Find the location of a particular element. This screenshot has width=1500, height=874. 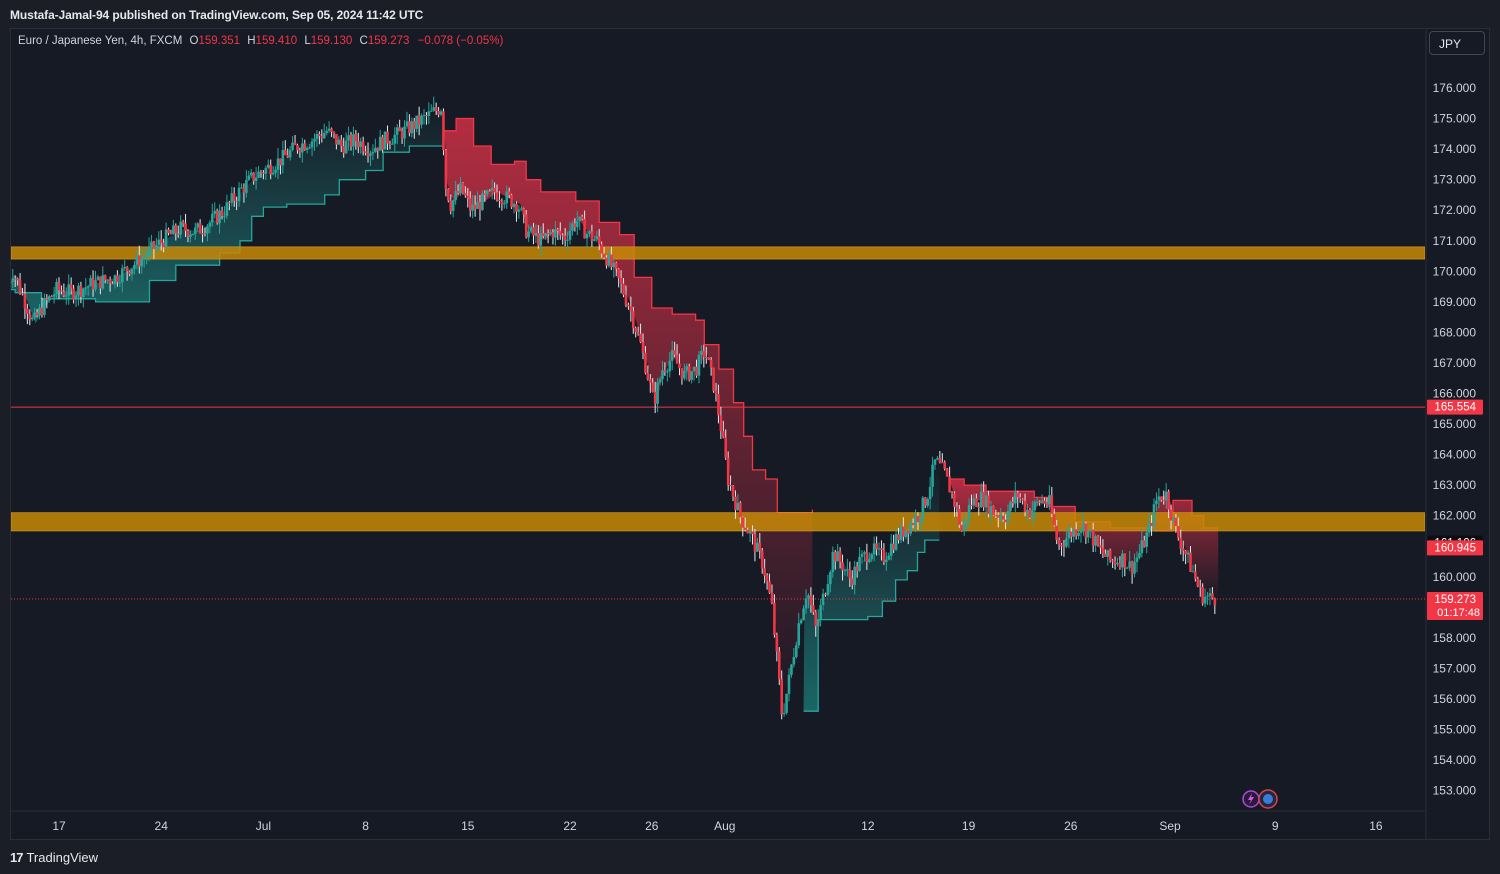

currency-button: JPY is located at coordinates (1457, 43).